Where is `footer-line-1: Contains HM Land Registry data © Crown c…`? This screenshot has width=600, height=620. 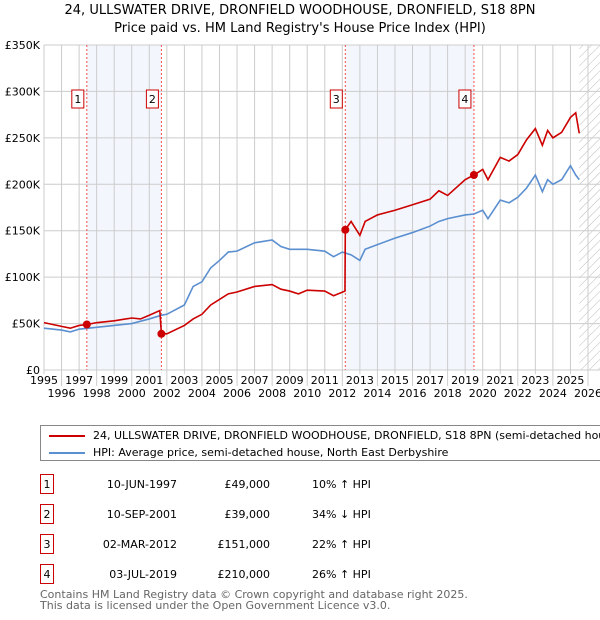
footer-line-1: Contains HM Land Registry data © Crown c… is located at coordinates (254, 594).